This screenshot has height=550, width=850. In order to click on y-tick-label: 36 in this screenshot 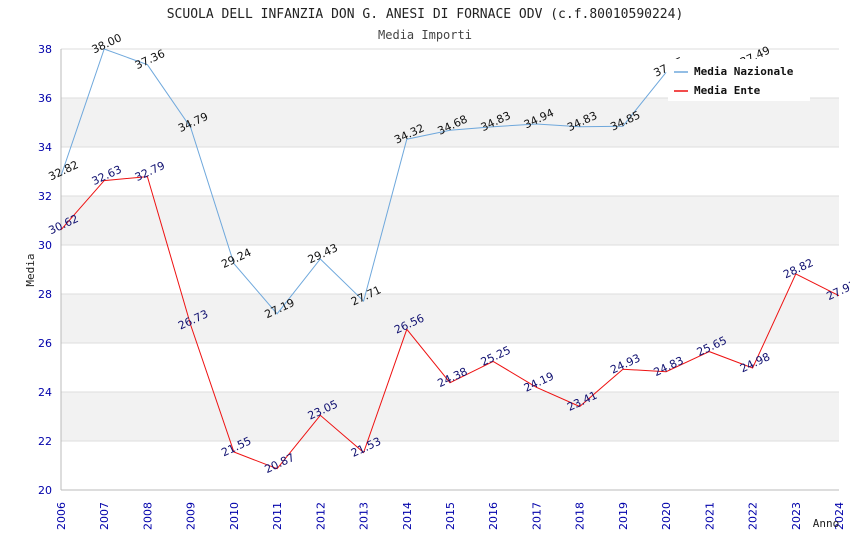, I will do `click(45, 98)`.